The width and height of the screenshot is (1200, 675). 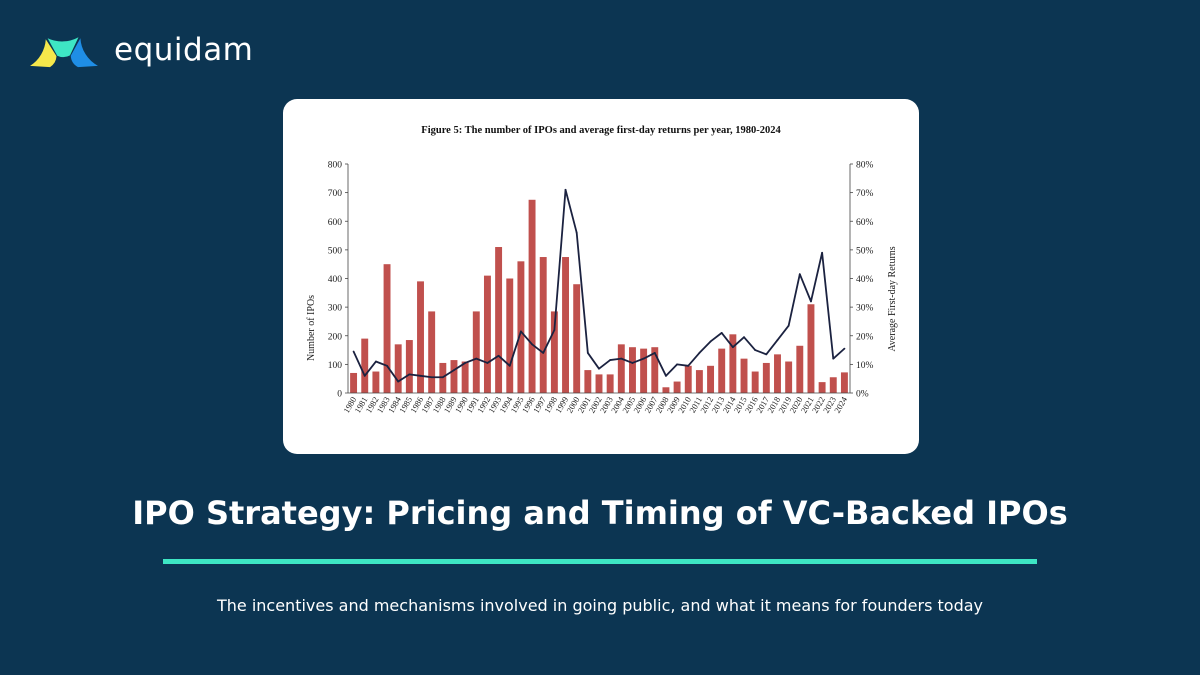 What do you see at coordinates (335, 251) in the screenshot?
I see `y-tick-label: 500` at bounding box center [335, 251].